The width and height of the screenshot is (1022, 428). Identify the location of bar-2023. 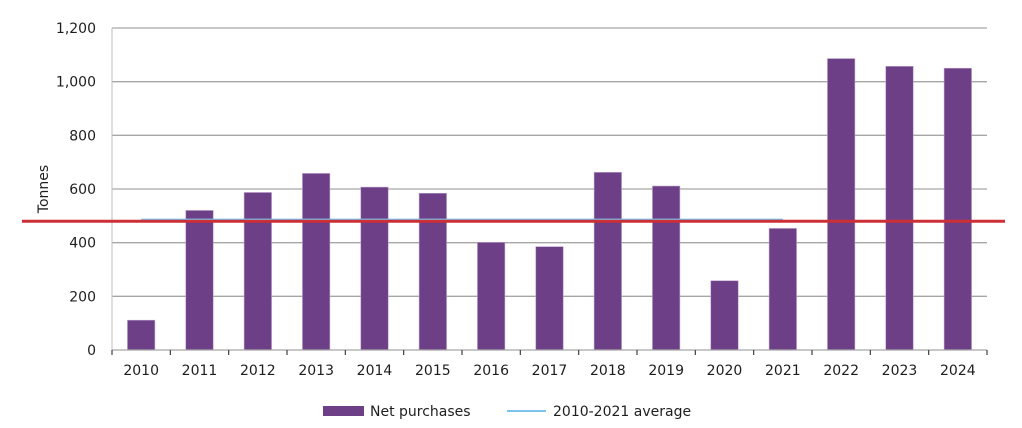
(899, 208).